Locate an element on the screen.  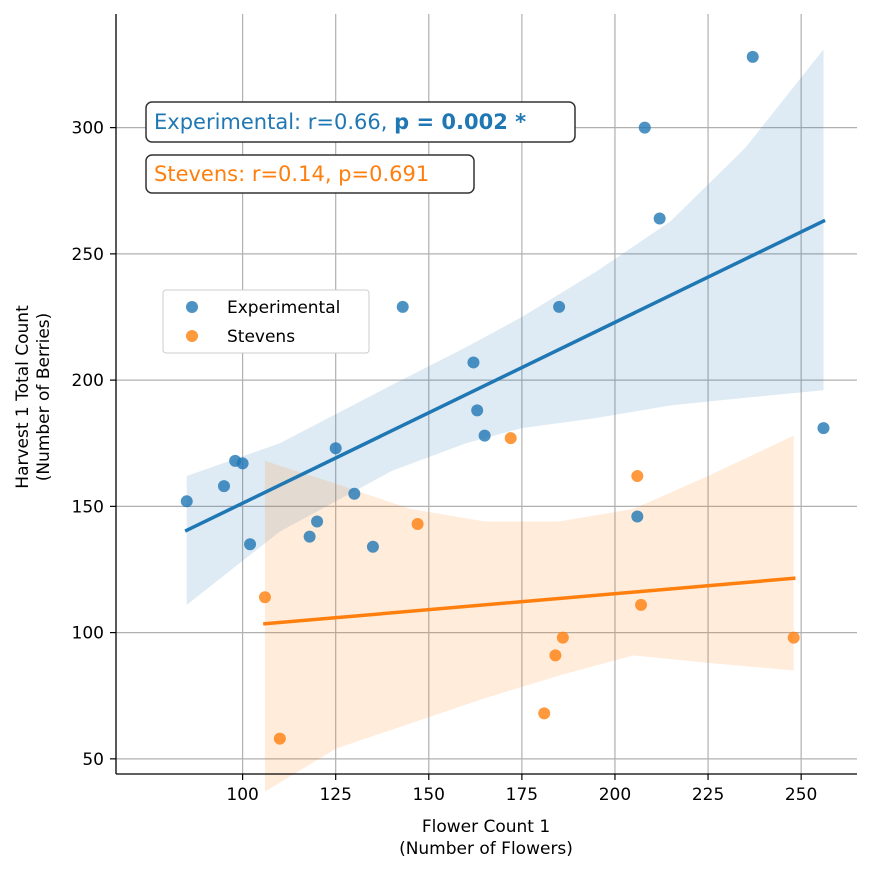
y-tick-label: 200 is located at coordinates (88, 381).